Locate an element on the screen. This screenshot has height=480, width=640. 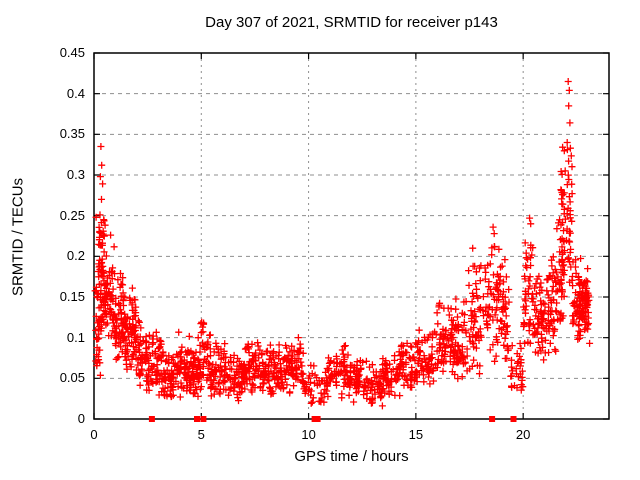
y-tick-label: 0.45 is located at coordinates (72, 52).